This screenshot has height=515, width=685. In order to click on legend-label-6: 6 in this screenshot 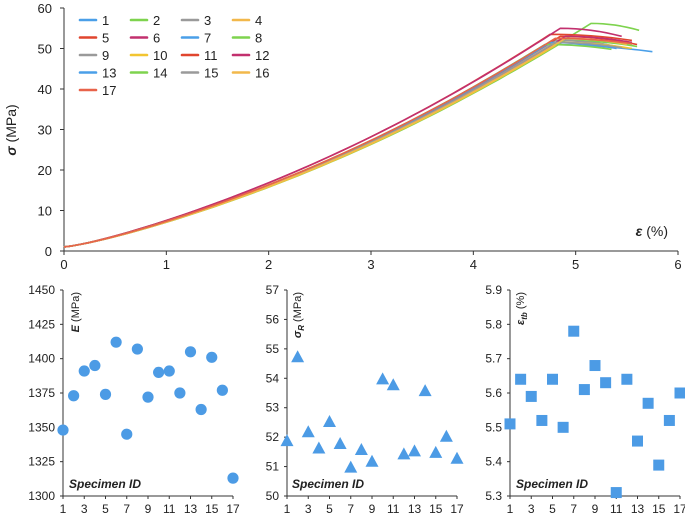, I will do `click(156, 38)`.